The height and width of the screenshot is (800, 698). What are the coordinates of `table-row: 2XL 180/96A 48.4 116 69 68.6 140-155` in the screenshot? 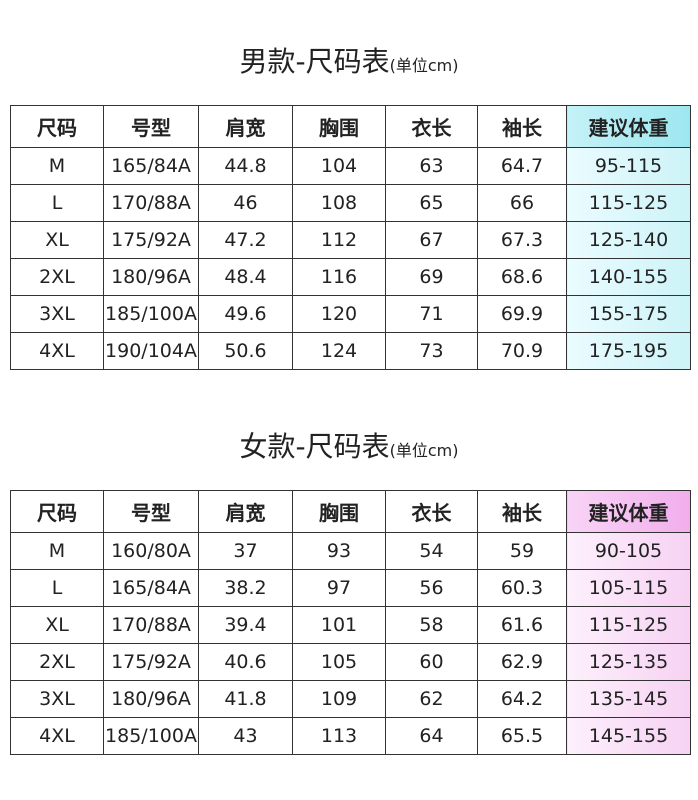 It's located at (350, 277).